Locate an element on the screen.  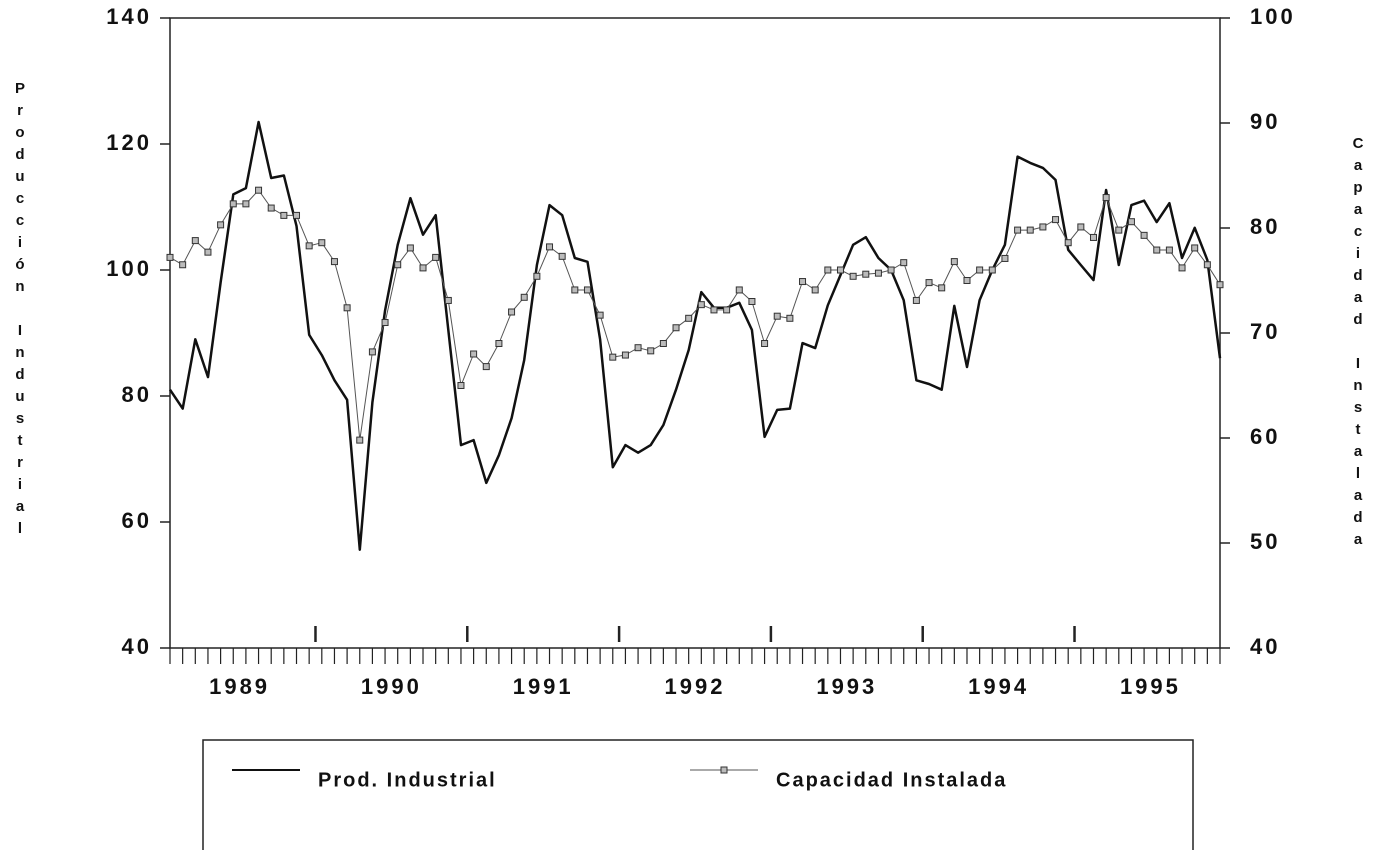
y2-tick-label: 90 is located at coordinates (1265, 121).